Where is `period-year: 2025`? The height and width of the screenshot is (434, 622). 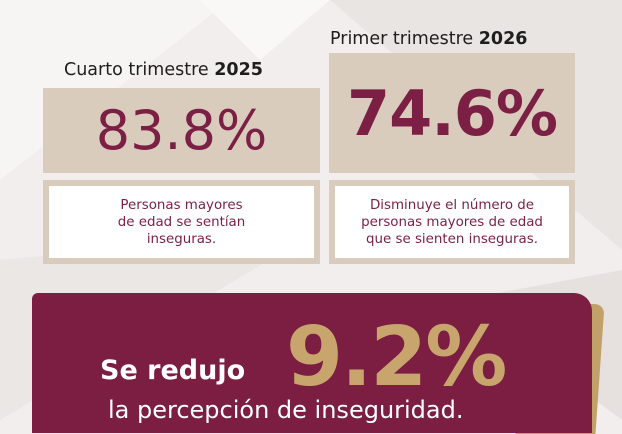 period-year: 2025 is located at coordinates (238, 70).